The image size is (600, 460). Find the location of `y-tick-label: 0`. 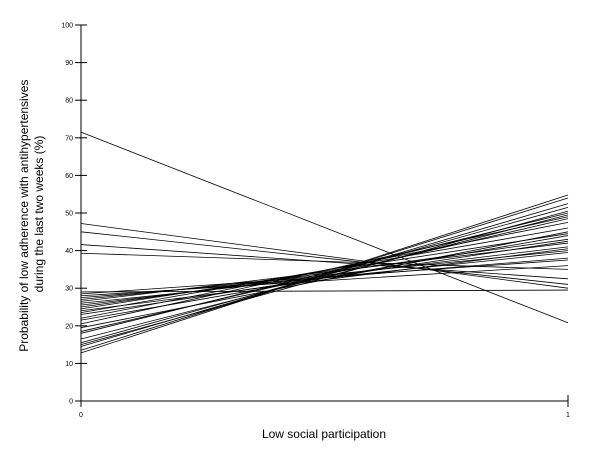

y-tick-label: 0 is located at coordinates (71, 402).